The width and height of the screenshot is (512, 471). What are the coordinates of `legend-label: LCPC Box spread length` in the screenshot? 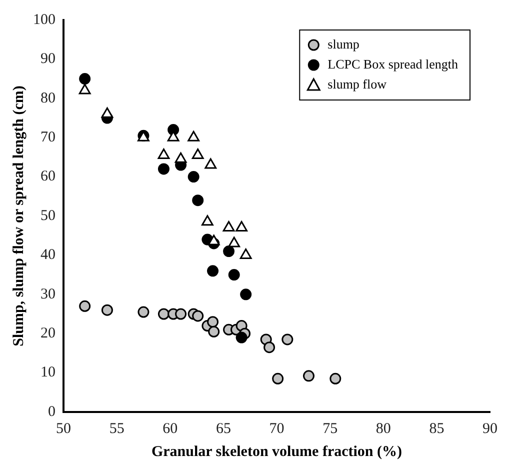 It's located at (393, 64).